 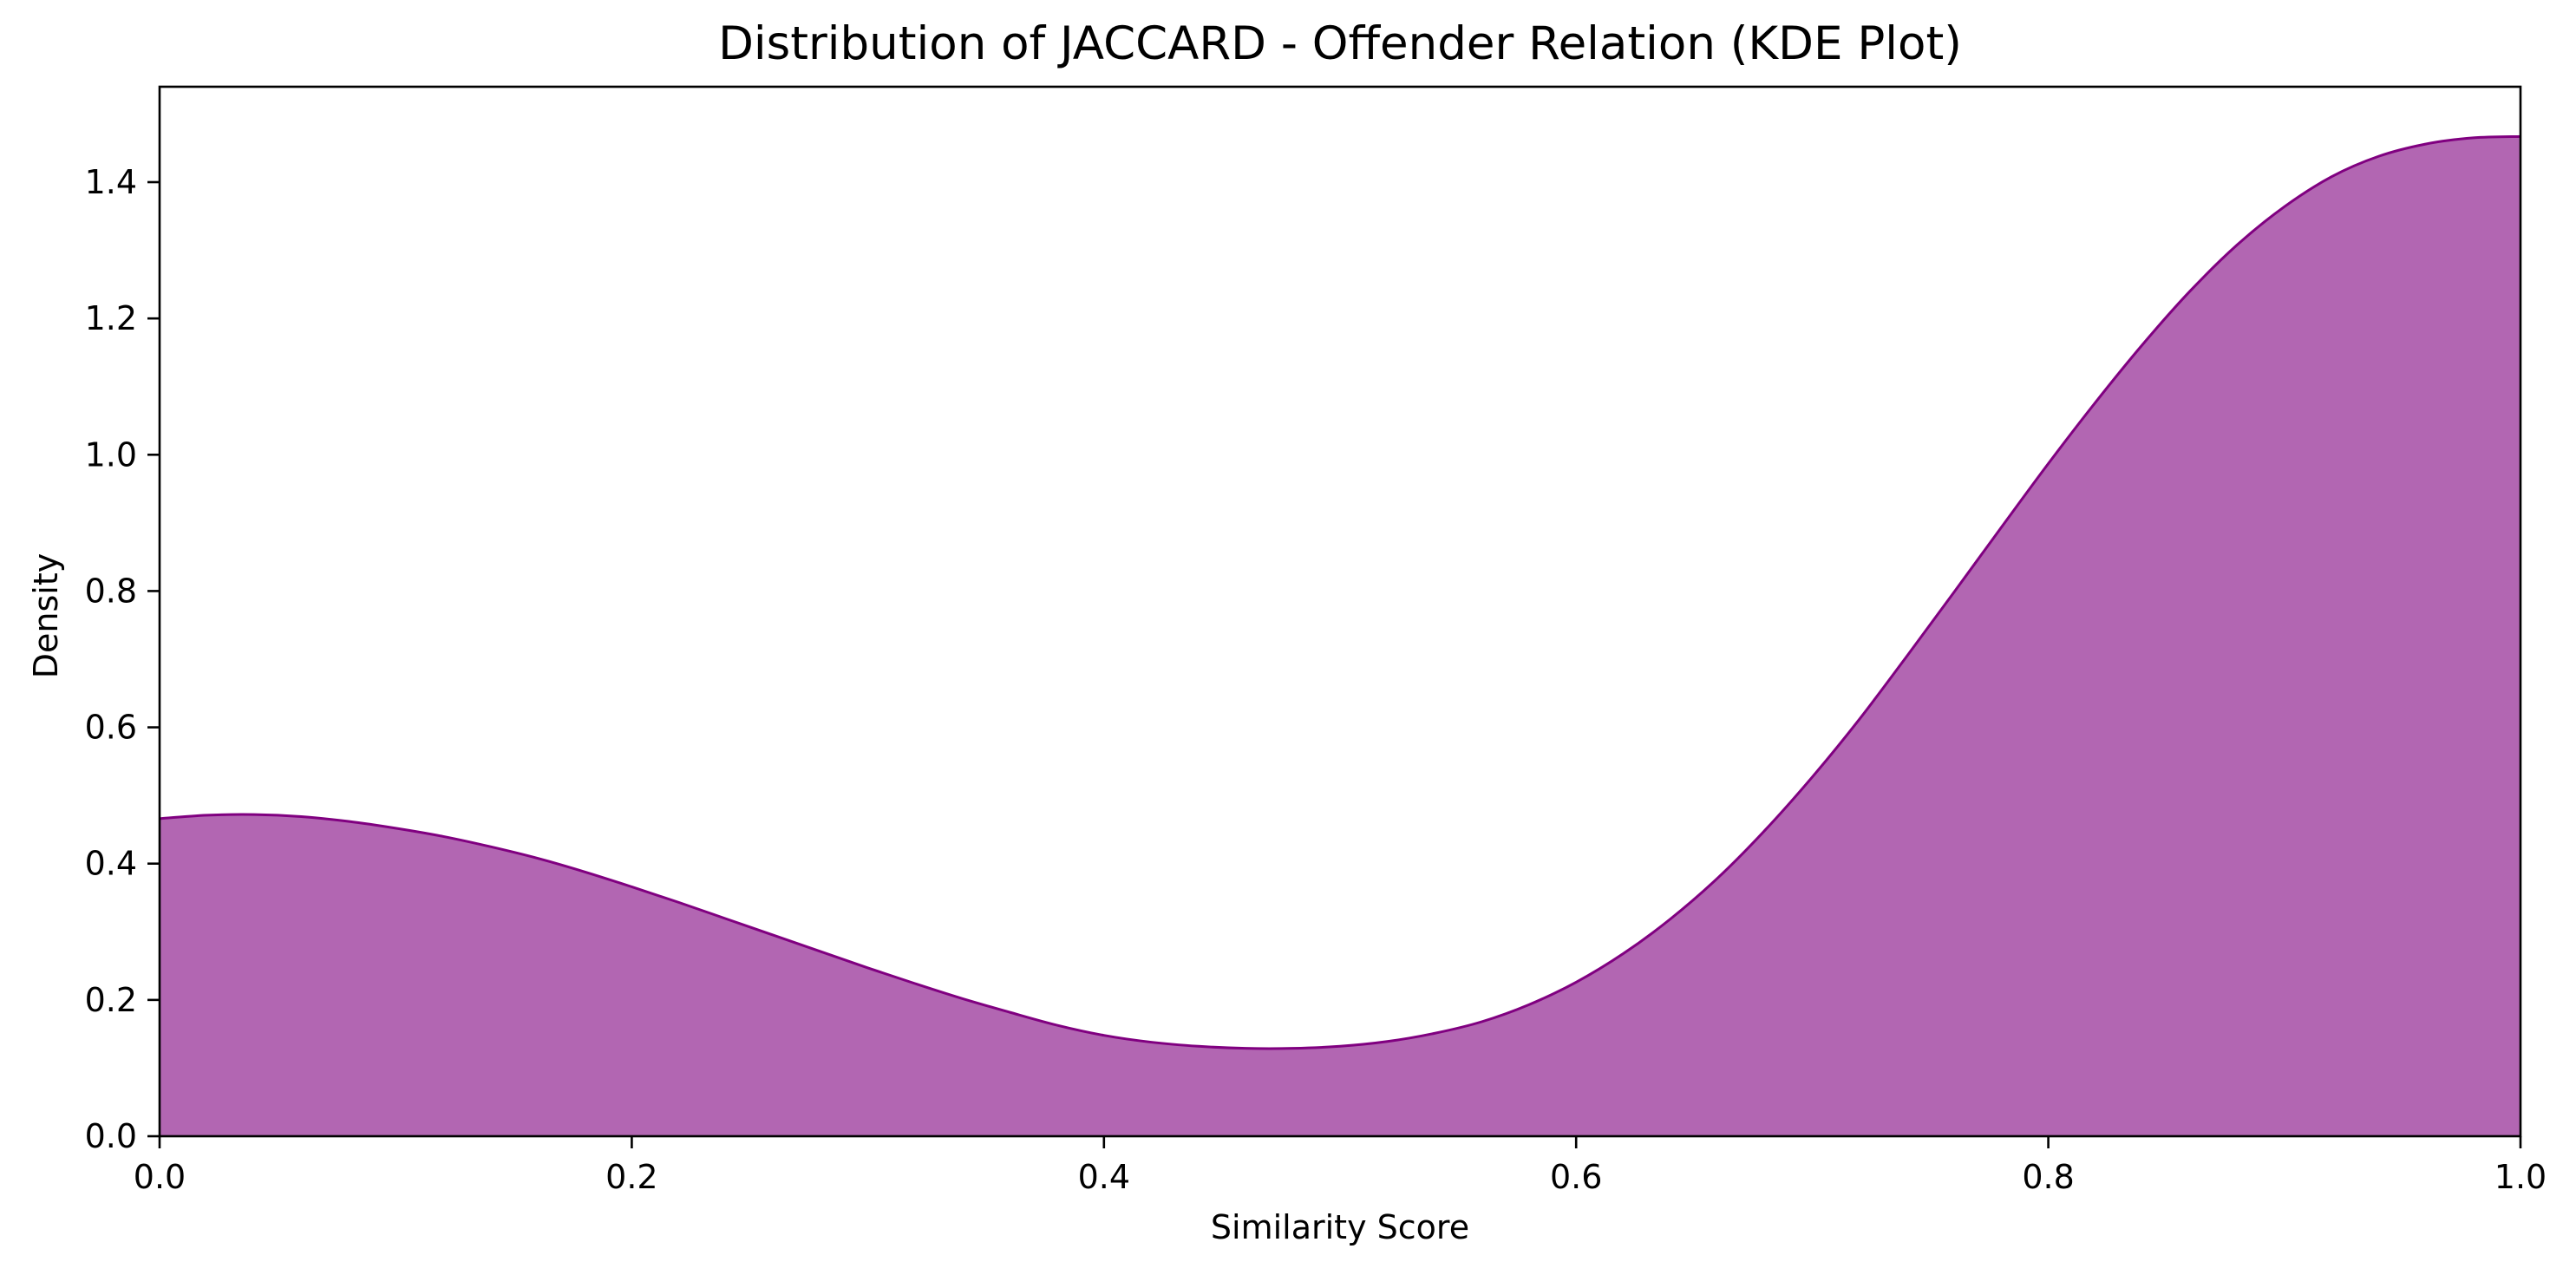 What do you see at coordinates (111, 318) in the screenshot?
I see `y-tick-label: 1.2` at bounding box center [111, 318].